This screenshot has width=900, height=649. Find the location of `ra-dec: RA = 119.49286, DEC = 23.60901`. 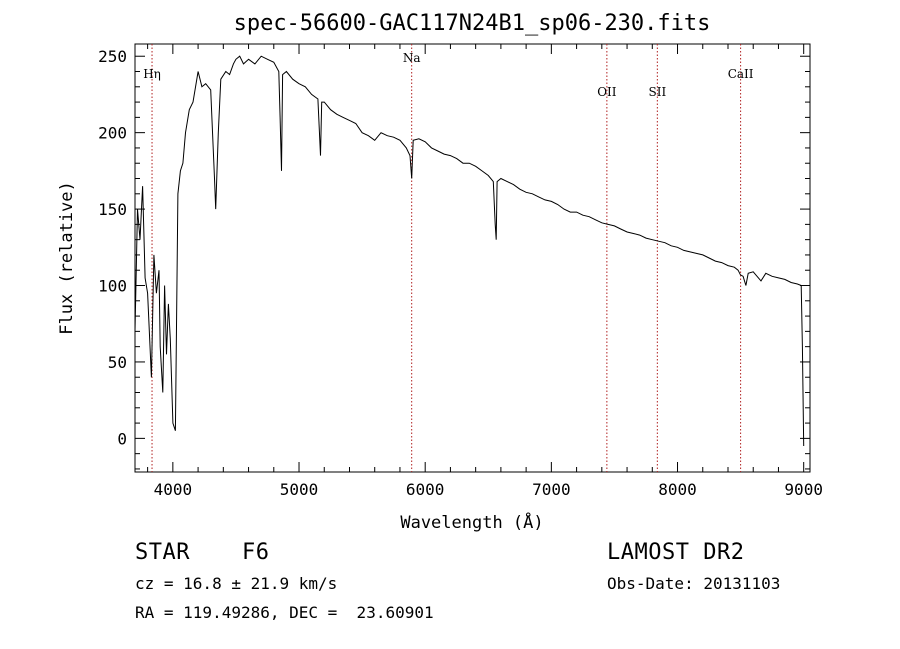

ra-dec: RA = 119.49286, DEC = 23.60901 is located at coordinates (284, 612).